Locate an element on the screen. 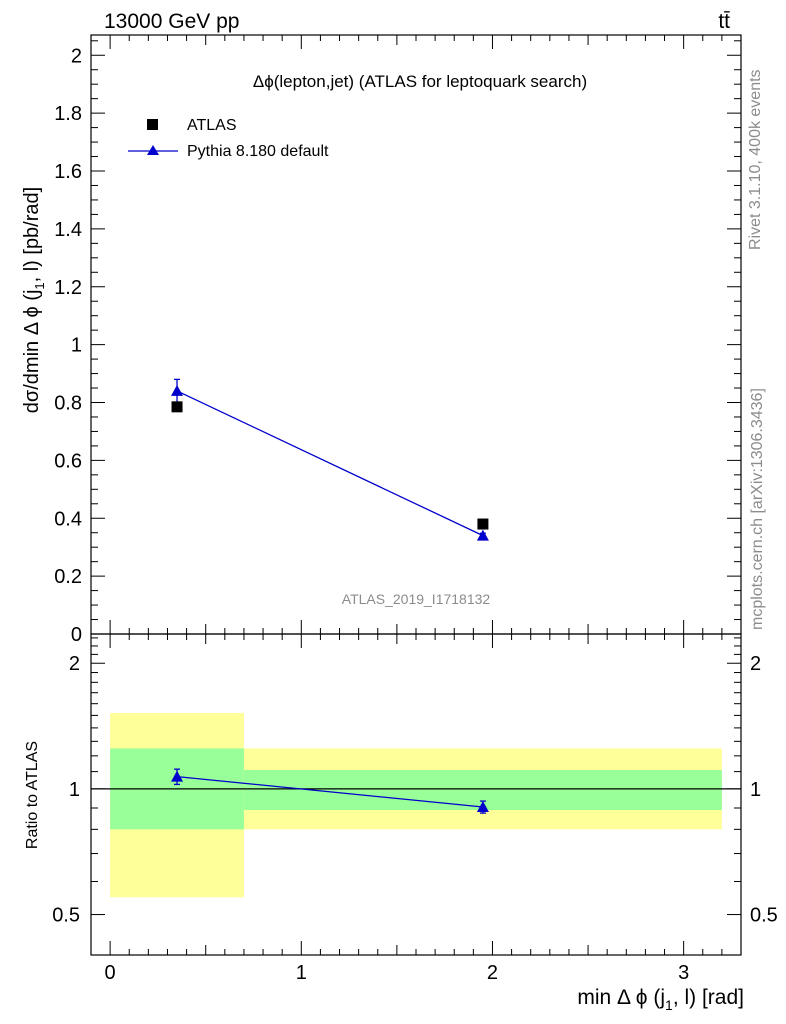 The height and width of the screenshot is (1024, 786). main-ytick-label: 0.8 is located at coordinates (68, 404).